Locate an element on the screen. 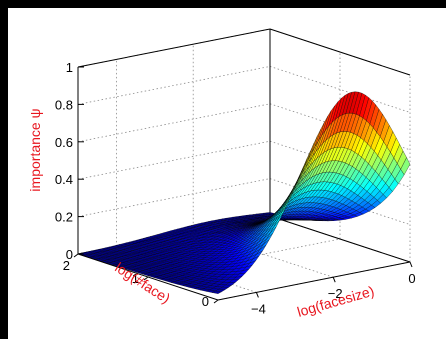 The image size is (446, 339). box-edge-front-bottom is located at coordinates (314, 281).